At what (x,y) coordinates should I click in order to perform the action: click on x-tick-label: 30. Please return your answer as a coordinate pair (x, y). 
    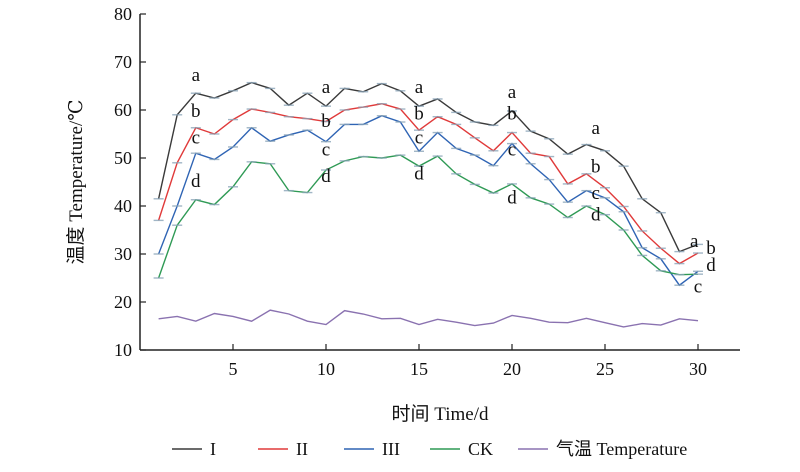
    Looking at the image, I should click on (698, 369).